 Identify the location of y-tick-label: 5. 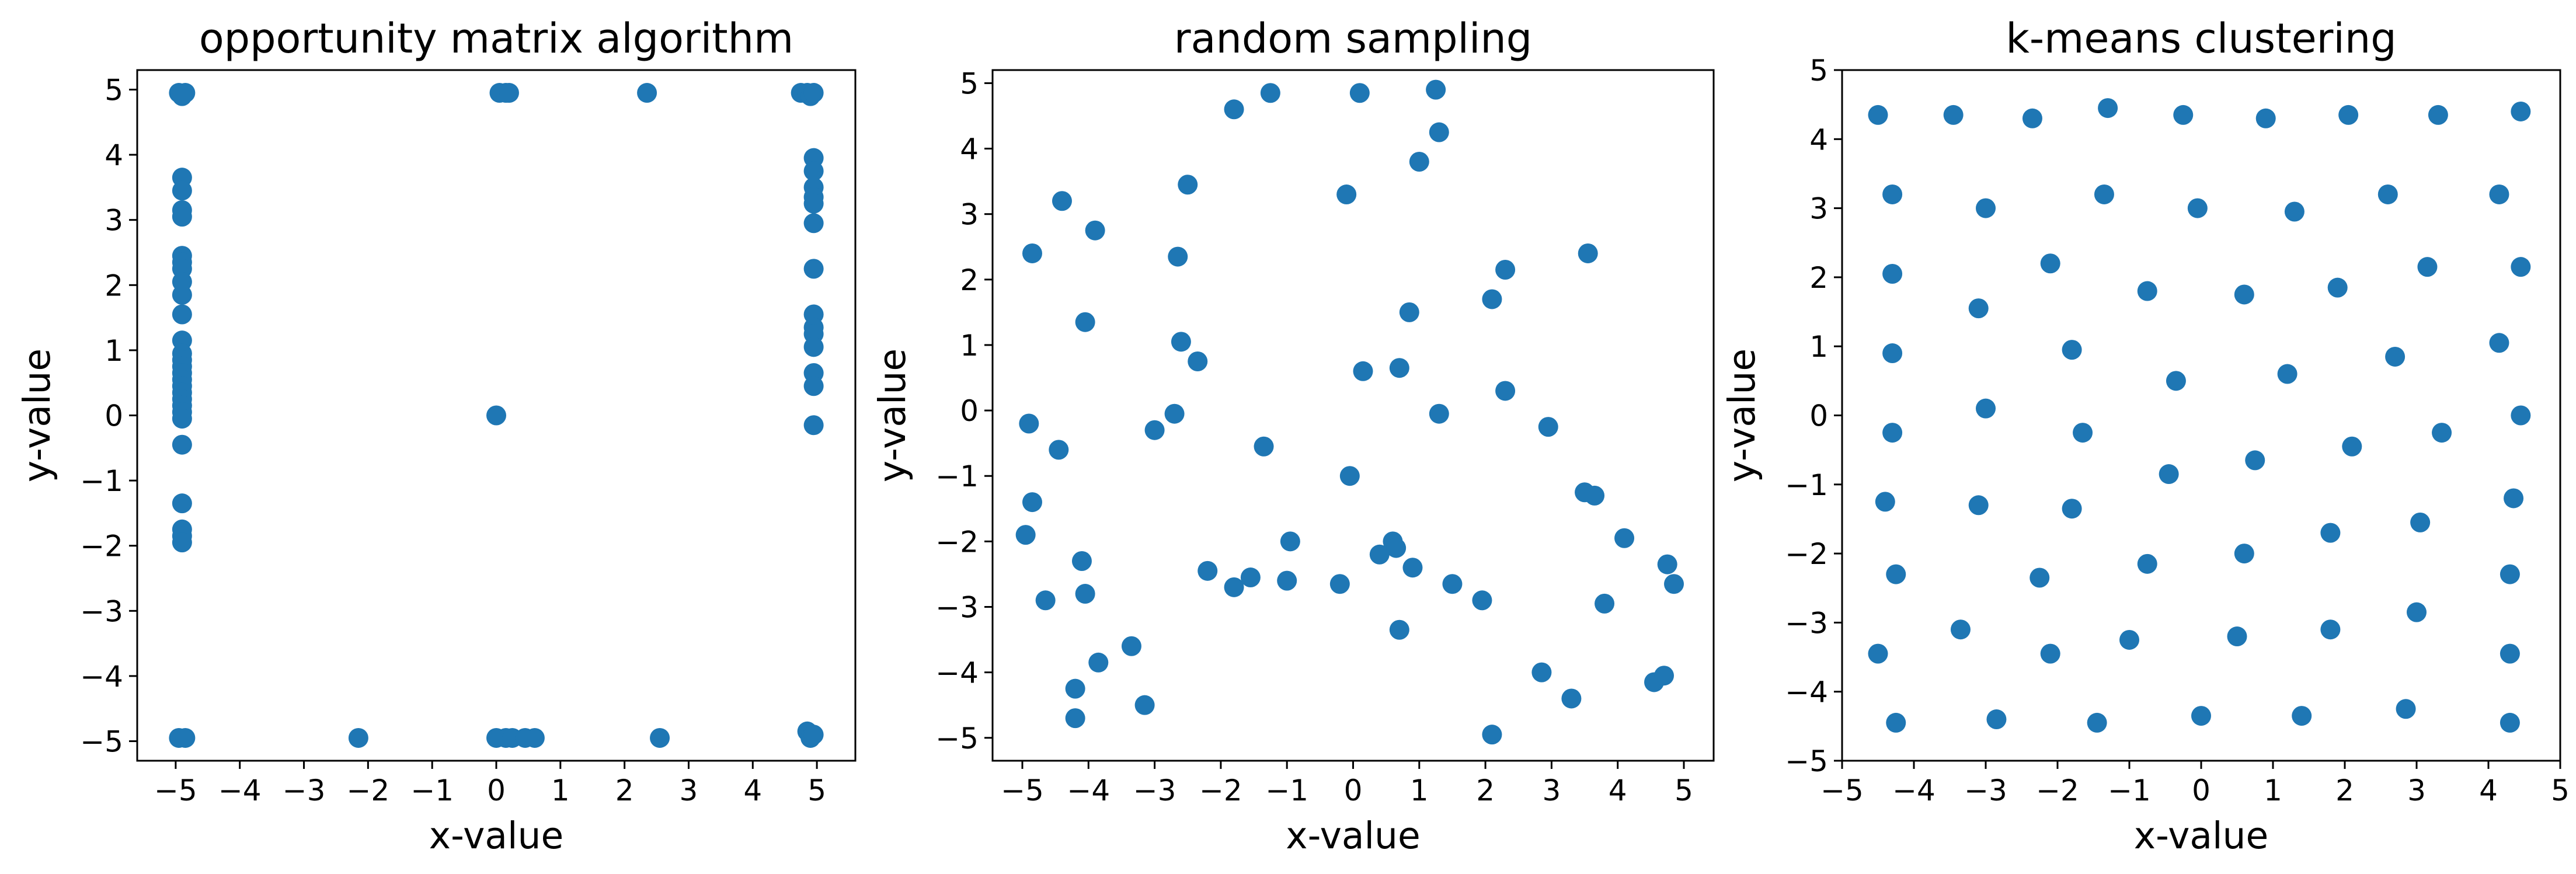
(1818, 71).